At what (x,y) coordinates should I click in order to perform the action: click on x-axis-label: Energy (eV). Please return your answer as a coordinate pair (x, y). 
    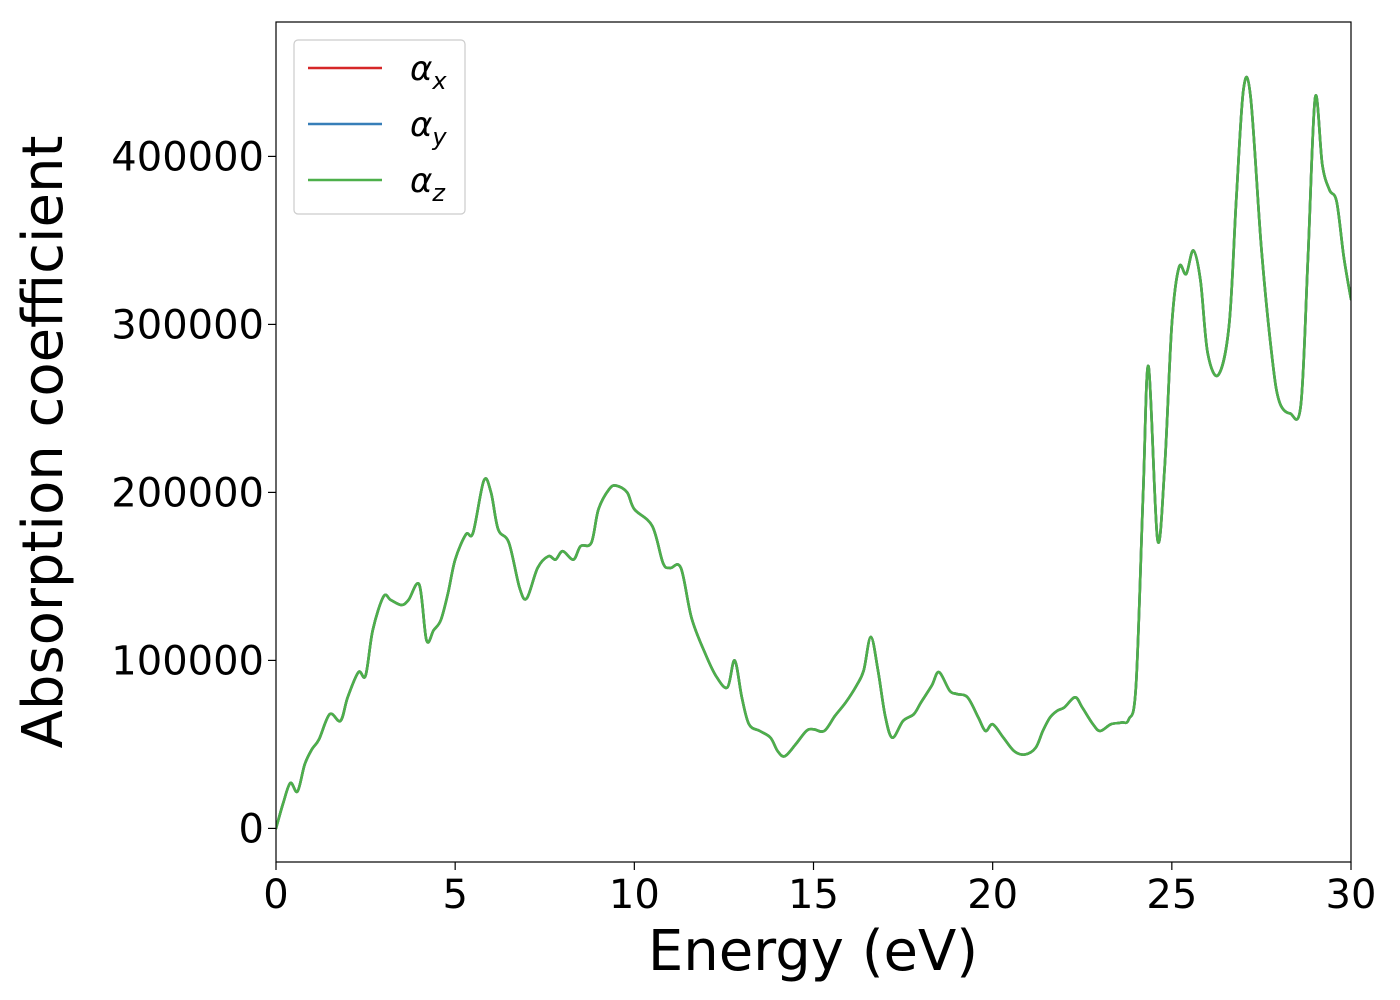
    Looking at the image, I should click on (813, 951).